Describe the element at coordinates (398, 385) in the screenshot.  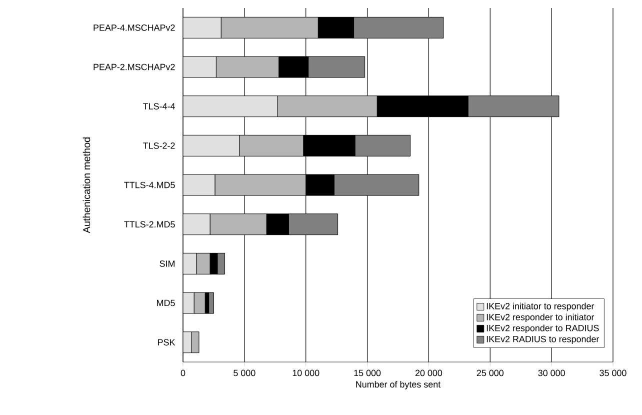
I see `x-axis-title: Number of bytes sent` at that location.